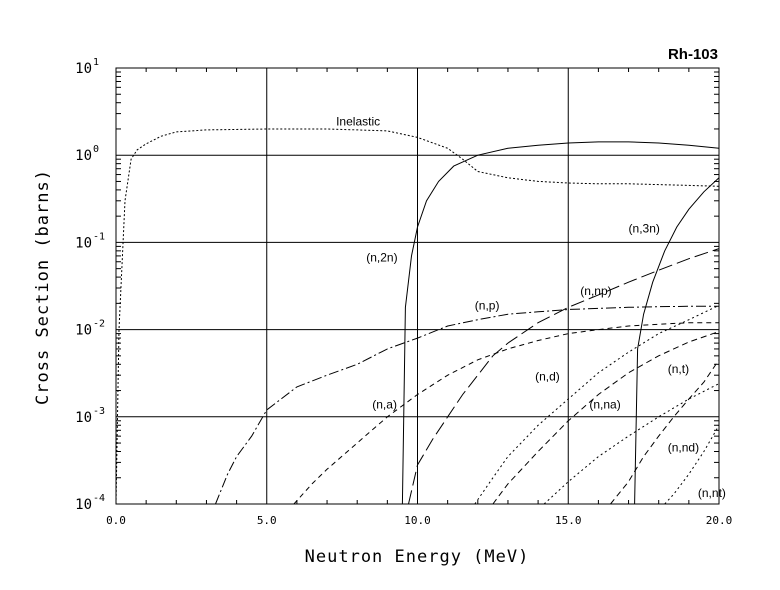  I want to click on y-tick-exponent: 0, so click(96, 149).